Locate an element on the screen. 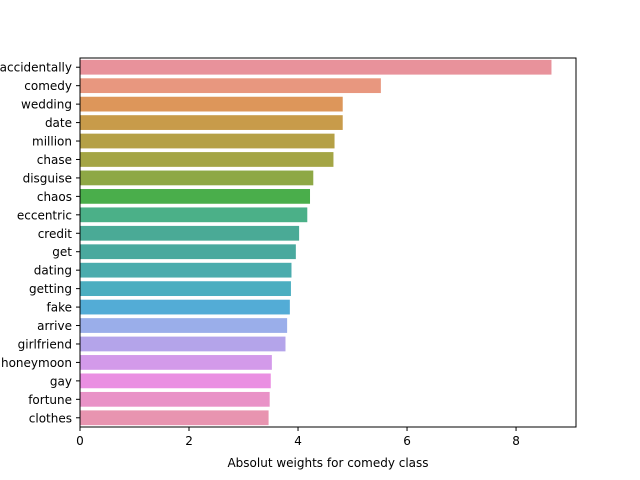 The image size is (640, 480). y-tick-label: get is located at coordinates (62, 252).